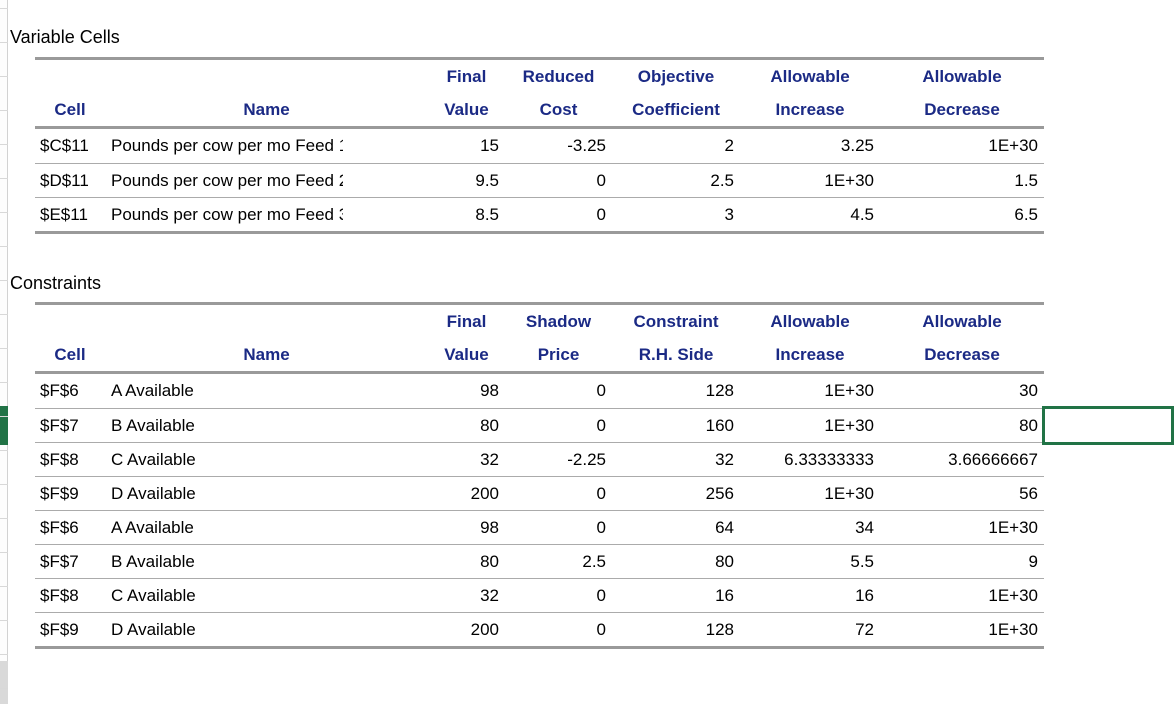 This screenshot has width=1176, height=704. Describe the element at coordinates (153, 493) in the screenshot. I see `name-cell: D Available` at that location.